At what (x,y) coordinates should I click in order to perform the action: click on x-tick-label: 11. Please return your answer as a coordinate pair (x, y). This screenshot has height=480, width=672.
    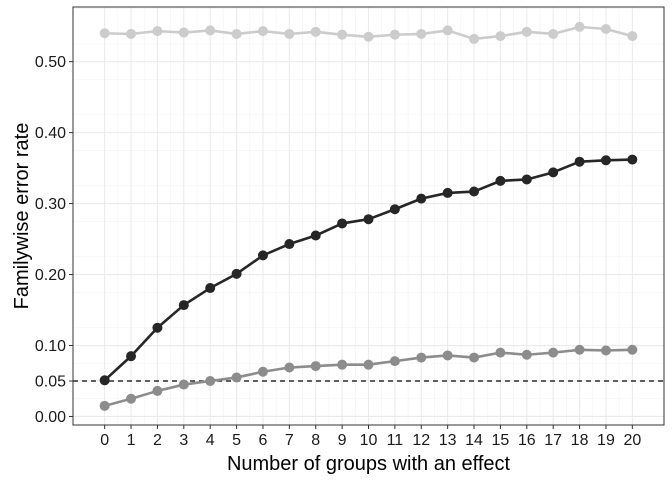
    Looking at the image, I should click on (395, 440).